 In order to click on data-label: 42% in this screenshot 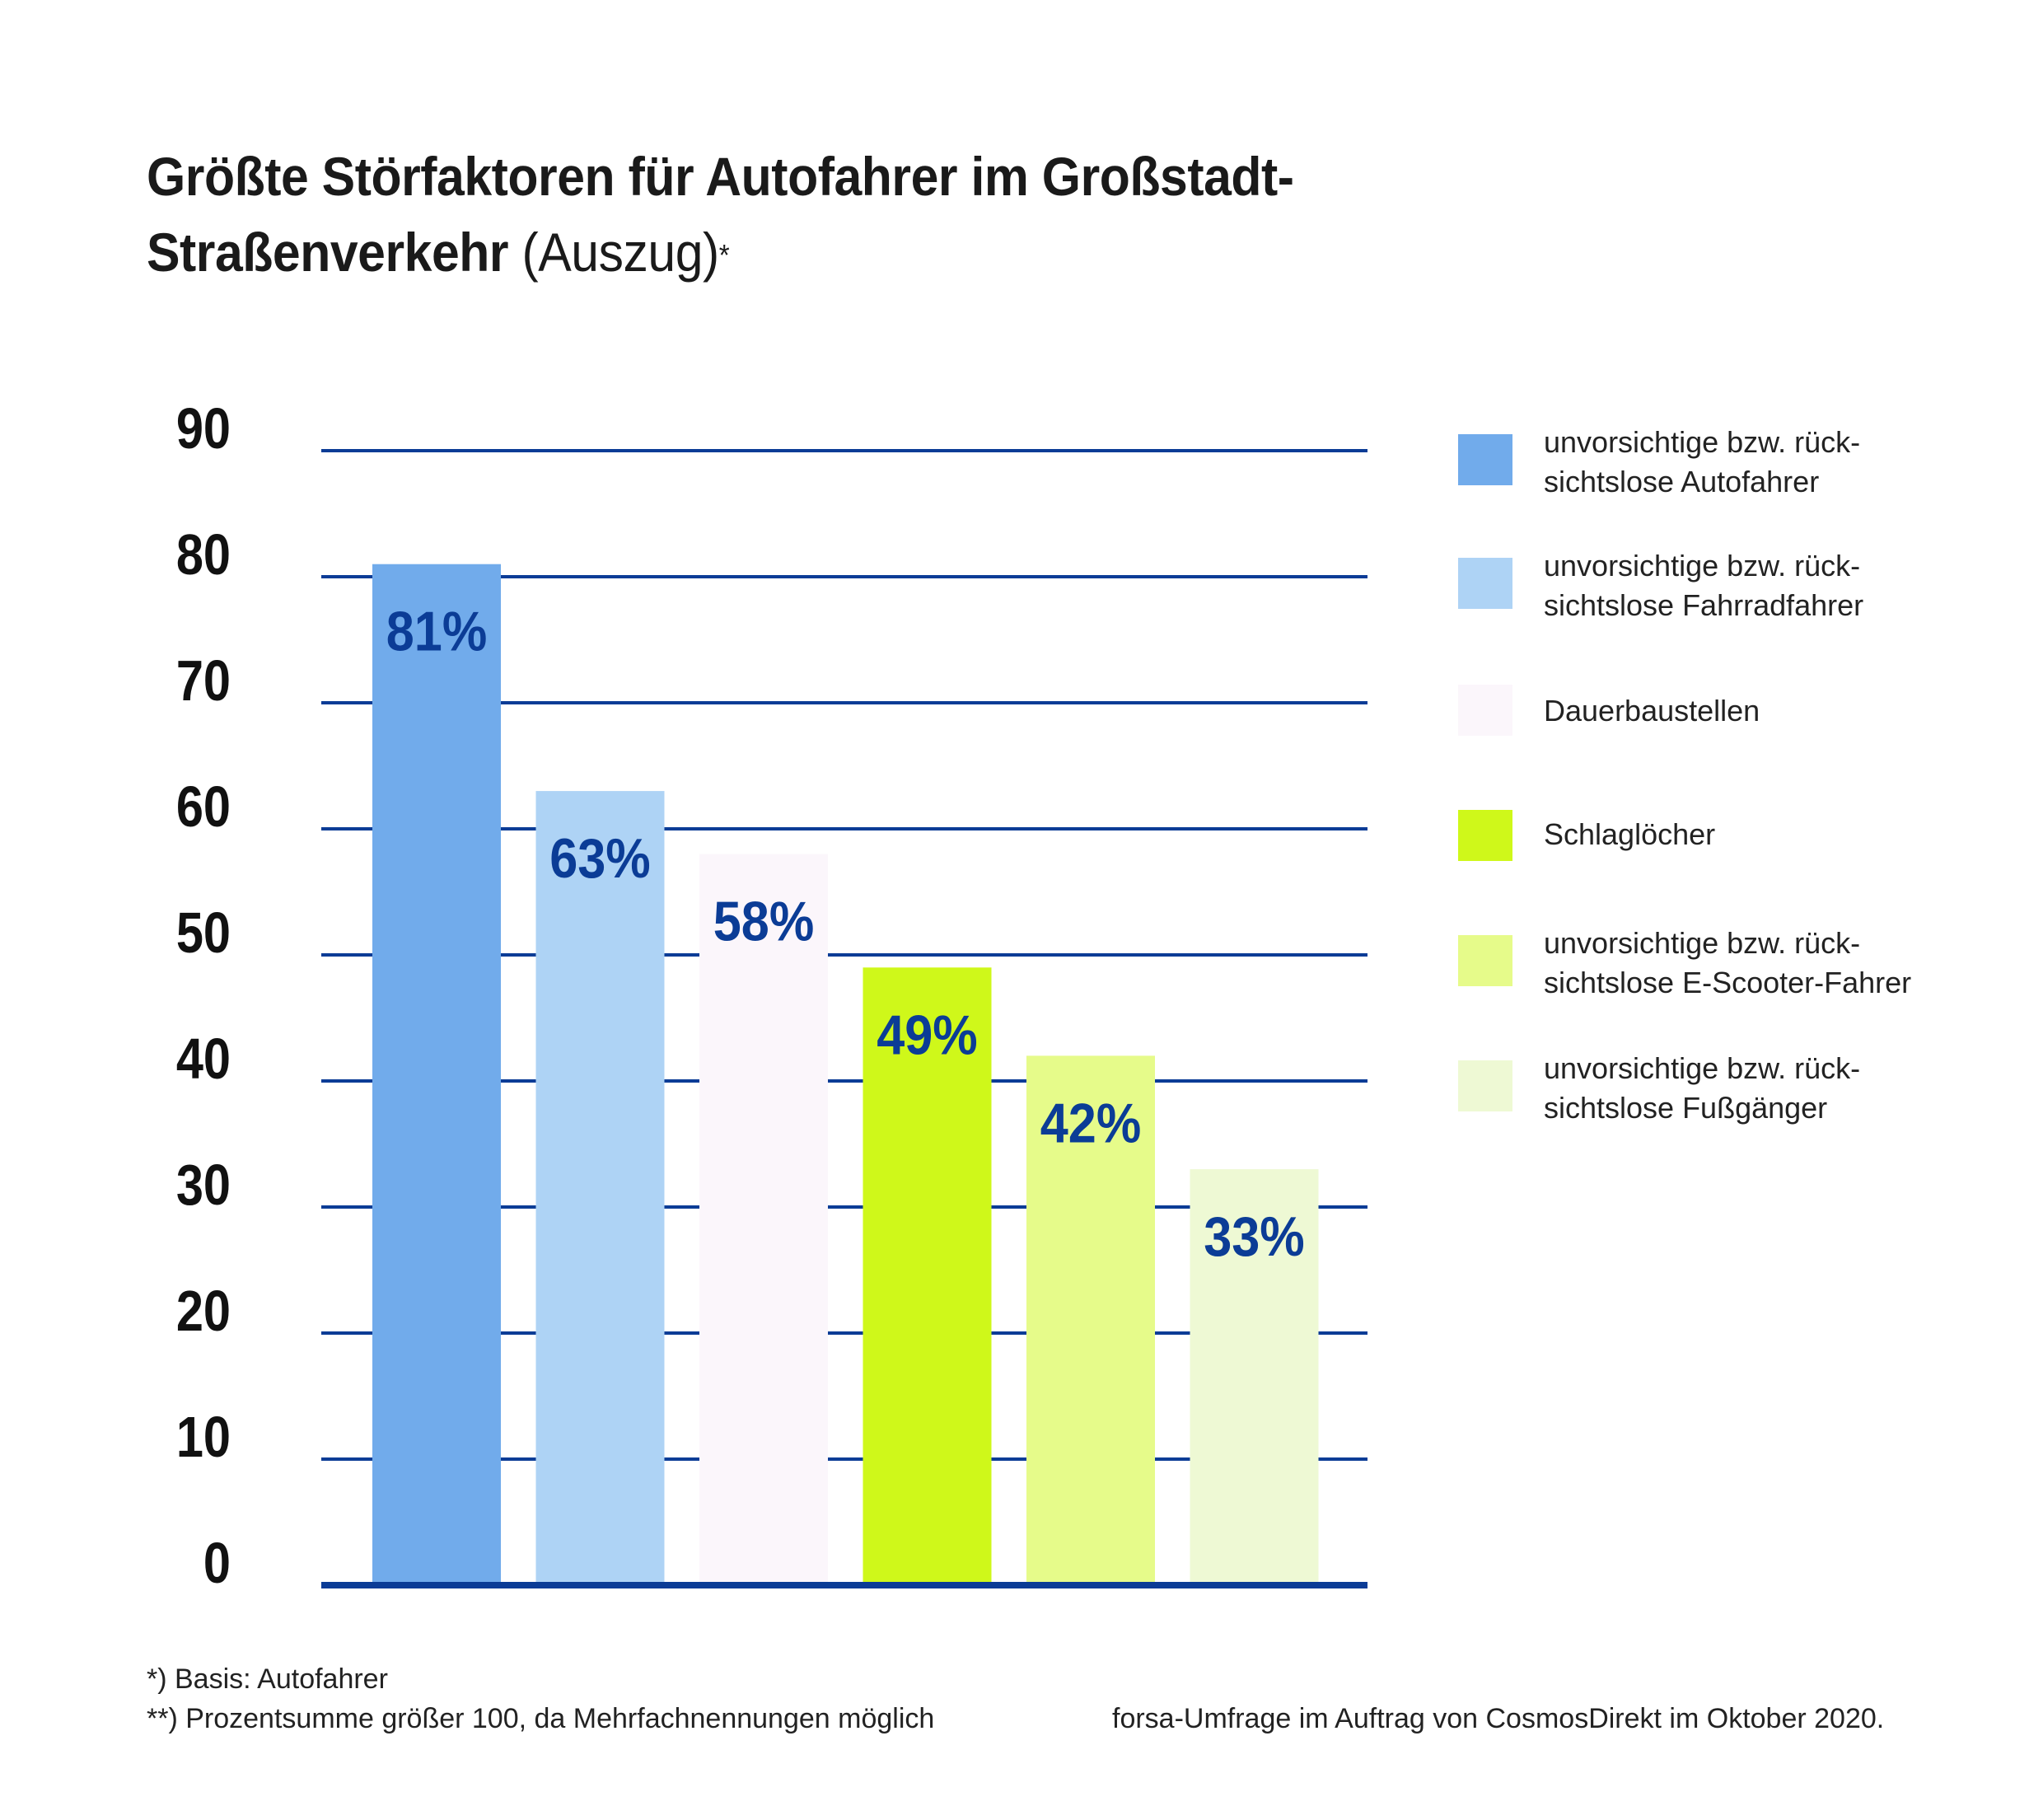, I will do `click(1090, 1122)`.